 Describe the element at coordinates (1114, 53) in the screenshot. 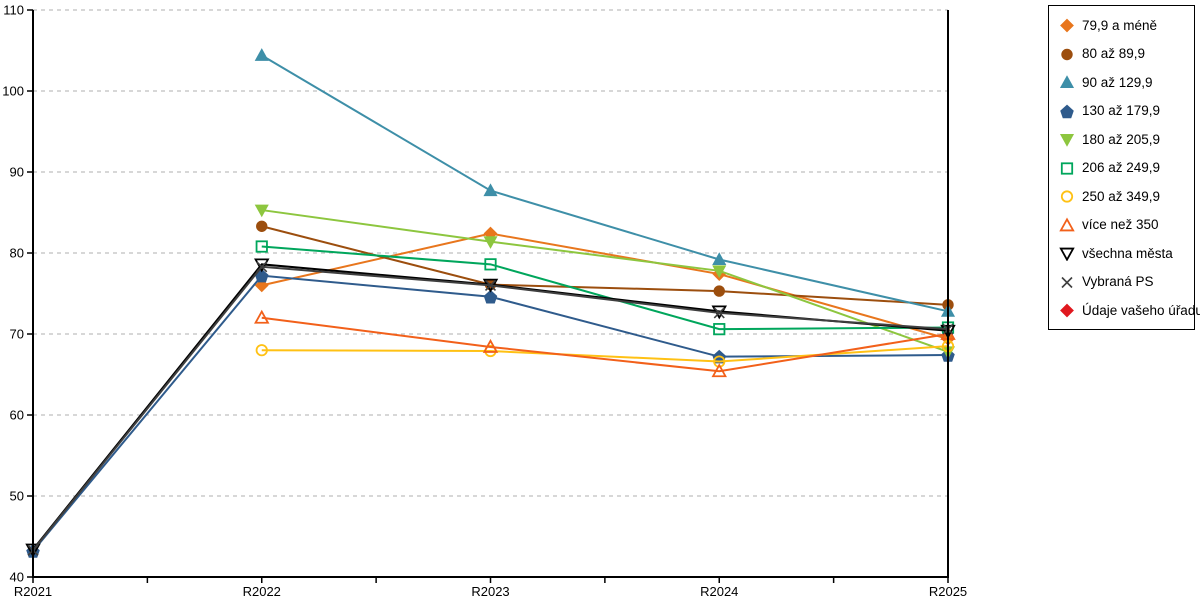

I see `legend-item-label: 80 až 89,9` at that location.